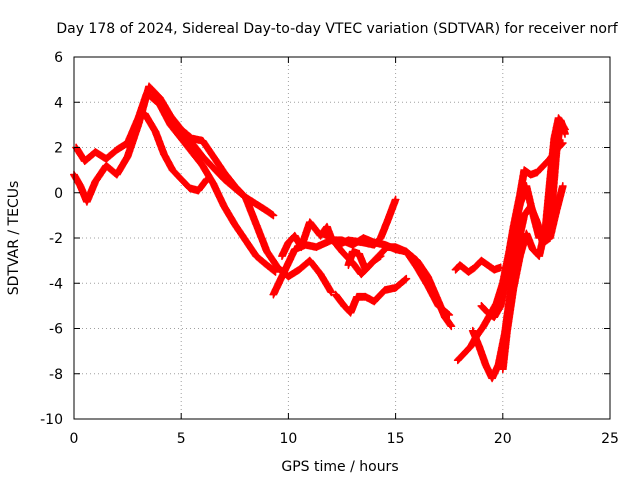  What do you see at coordinates (56, 284) in the screenshot?
I see `y-tick-label: -4` at bounding box center [56, 284].